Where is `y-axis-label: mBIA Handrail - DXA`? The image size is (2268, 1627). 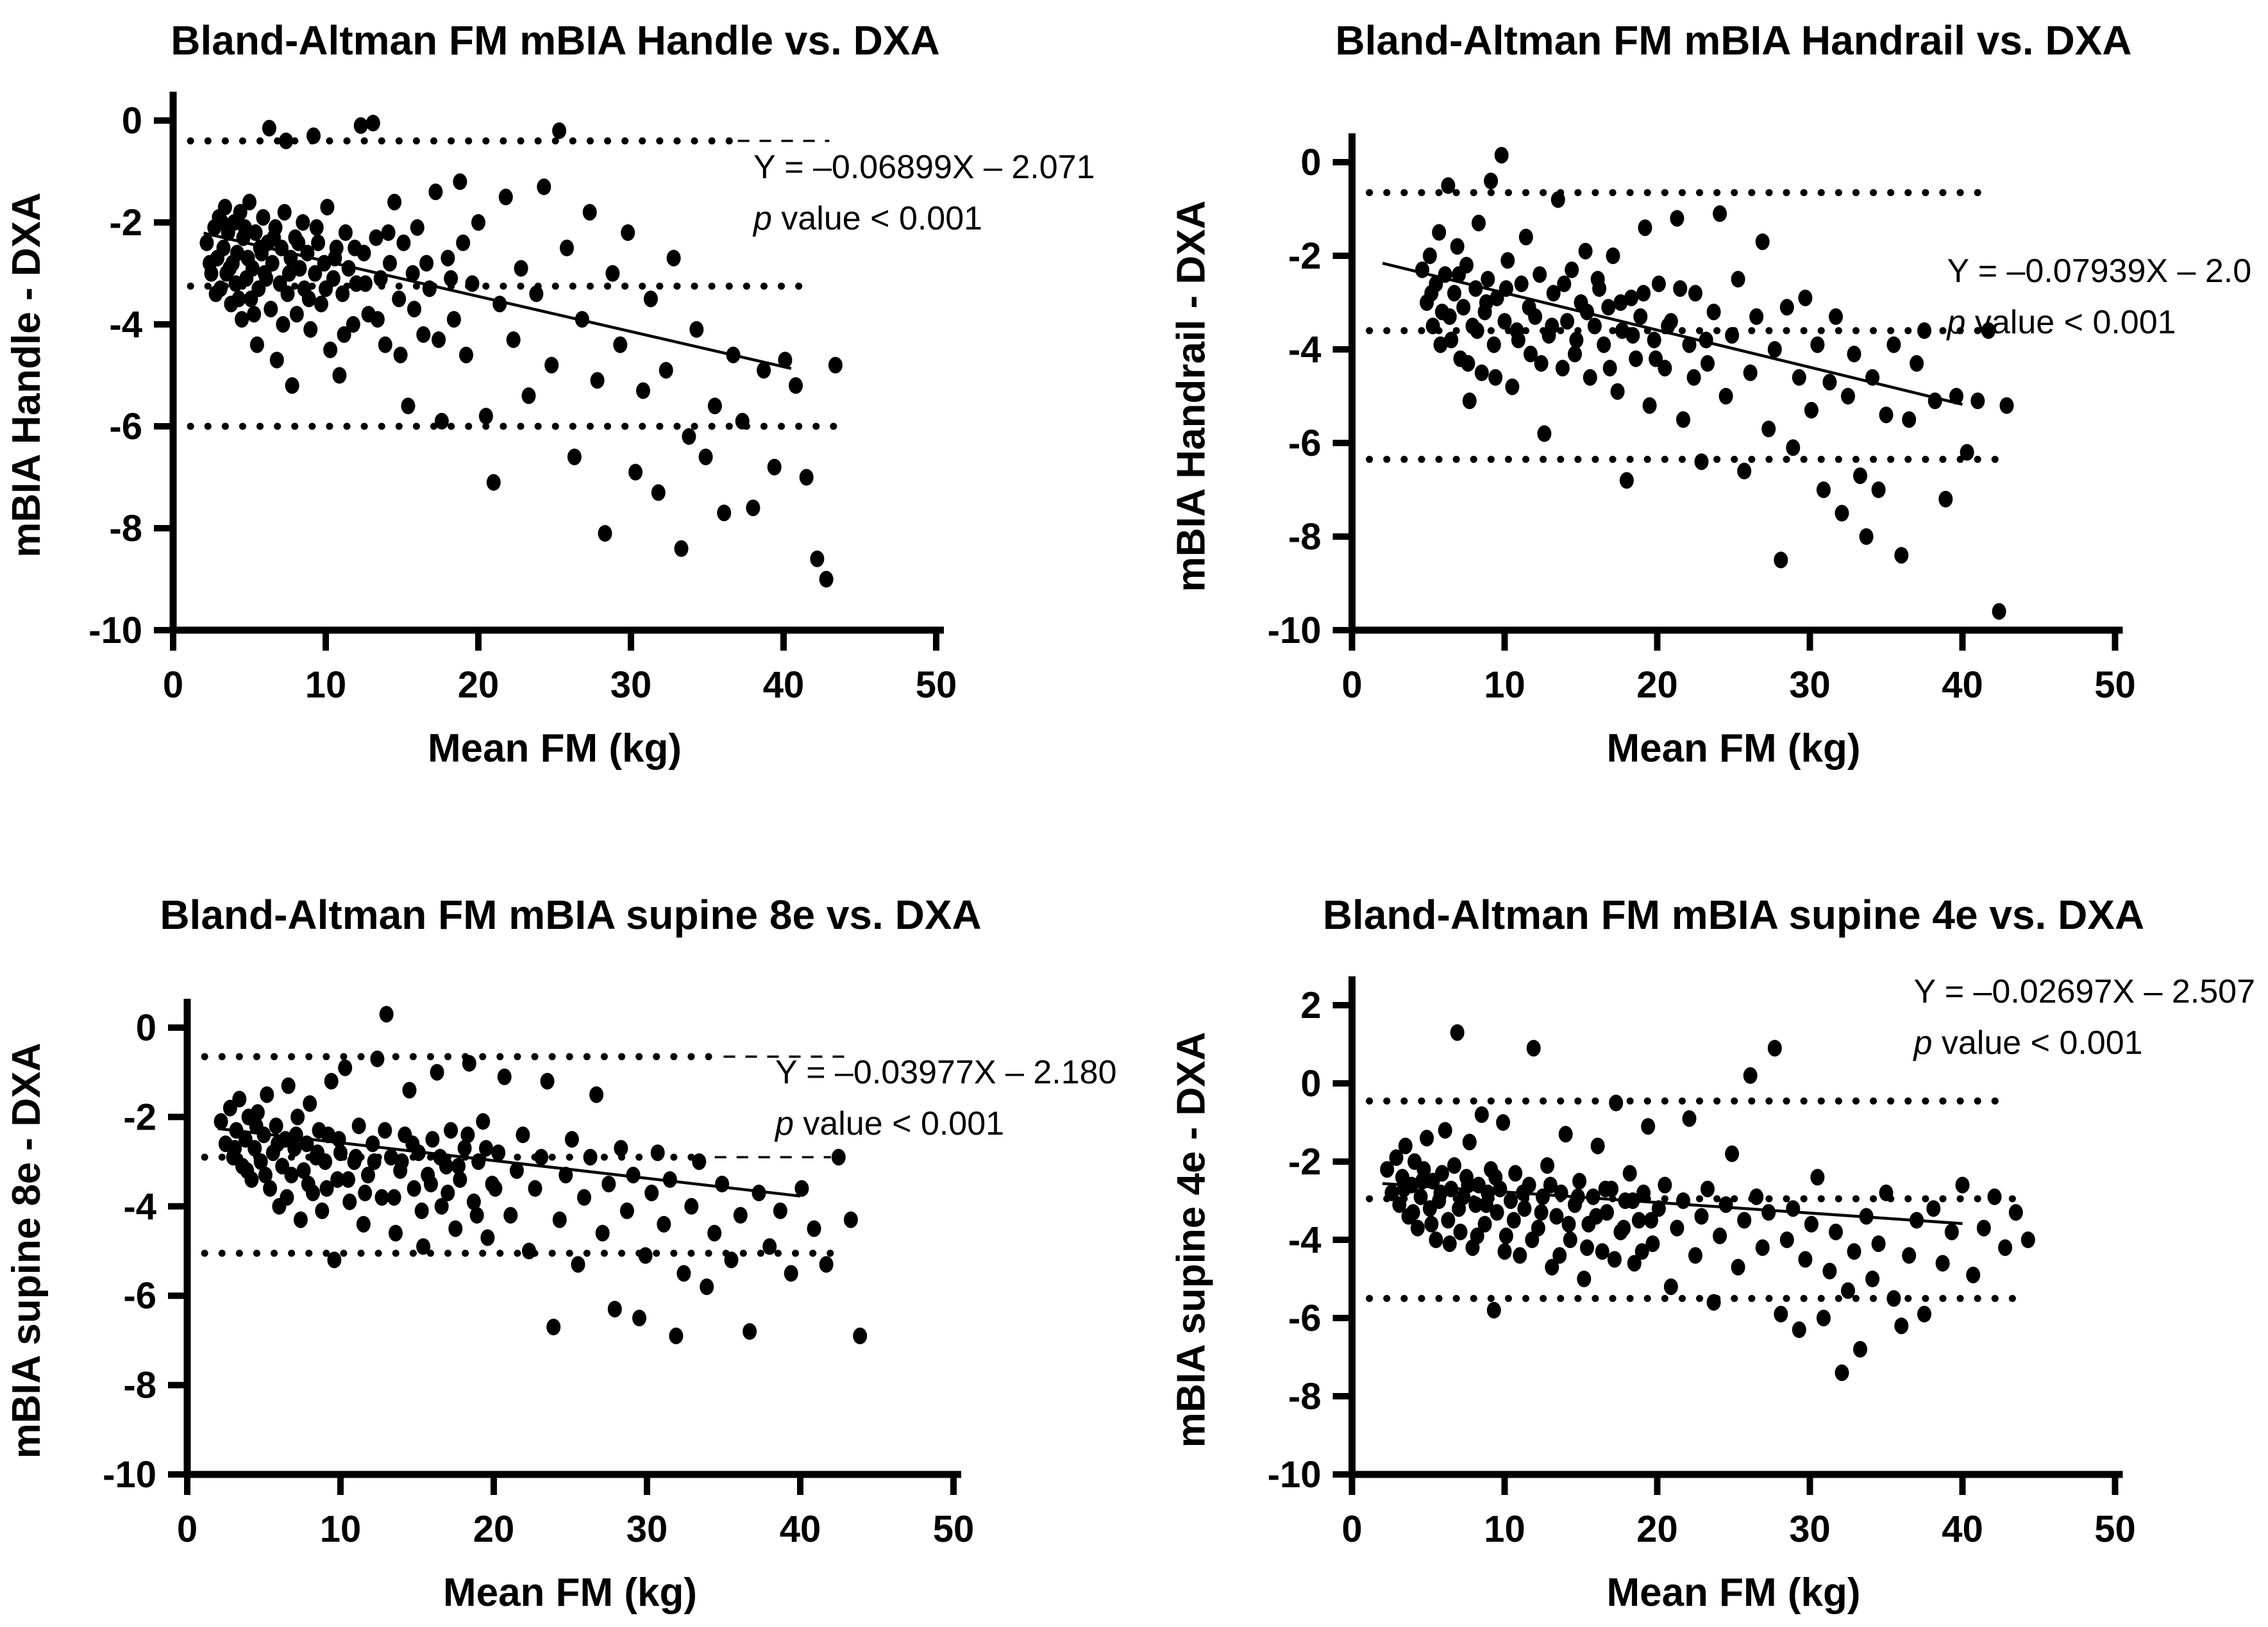 y-axis-label: mBIA Handrail - DXA is located at coordinates (1192, 396).